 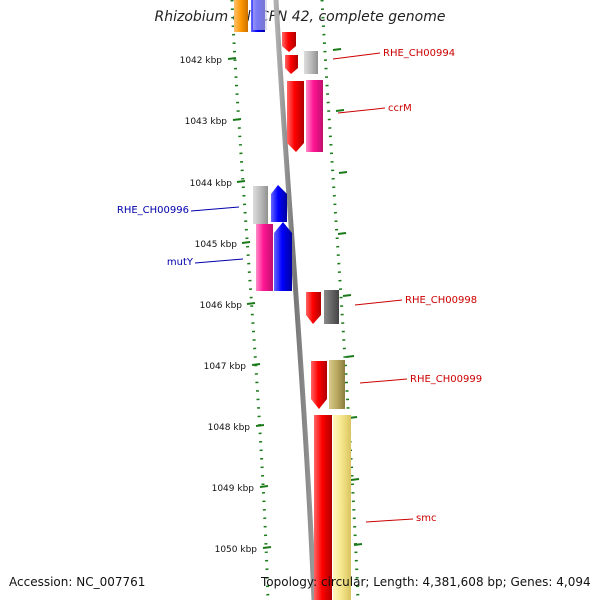 What do you see at coordinates (332, 507) in the screenshot?
I see `gene-smc` at bounding box center [332, 507].